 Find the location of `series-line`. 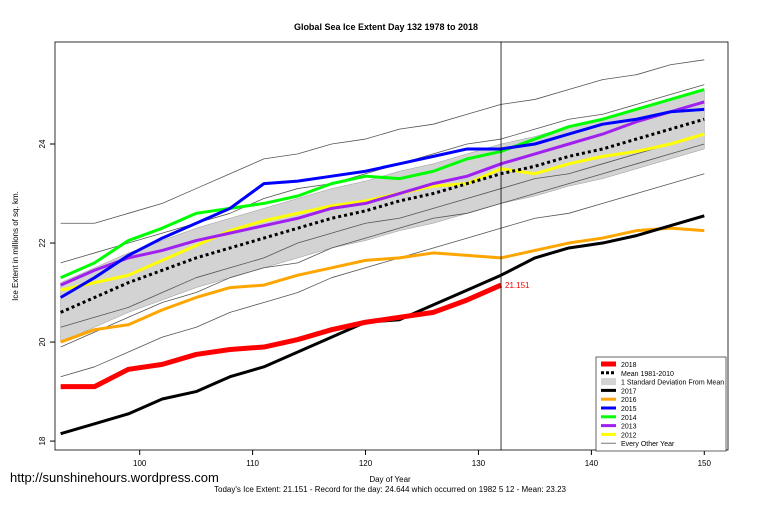

series-line is located at coordinates (281, 336).